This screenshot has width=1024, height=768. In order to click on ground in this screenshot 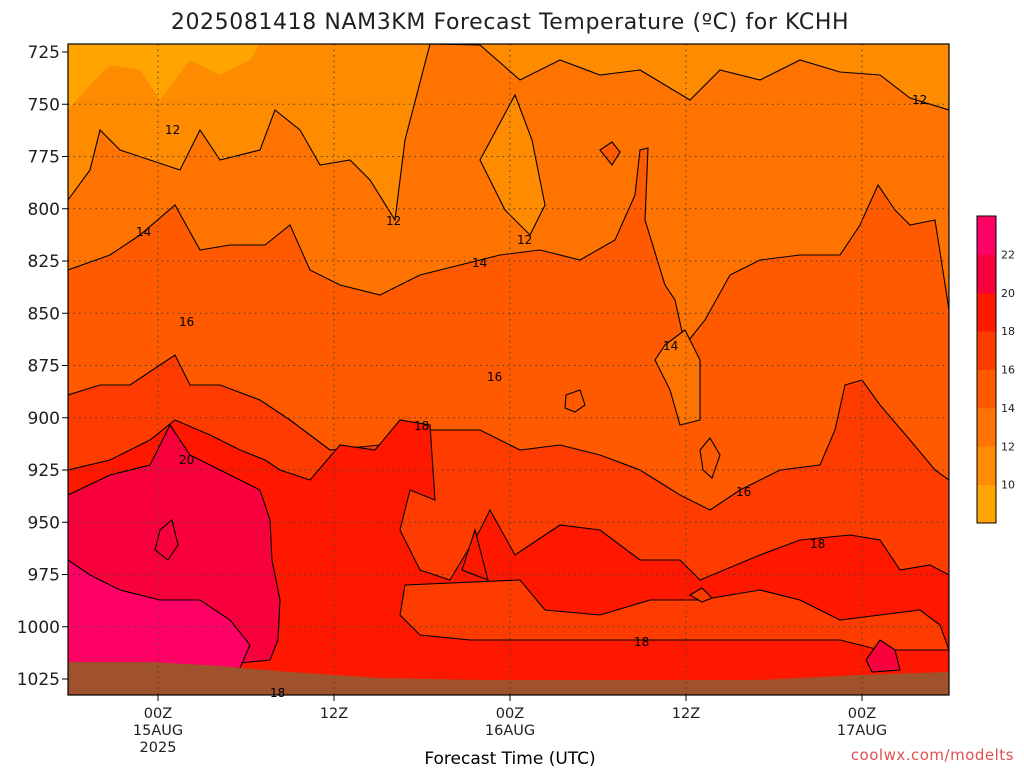, I will do `click(508, 678)`.